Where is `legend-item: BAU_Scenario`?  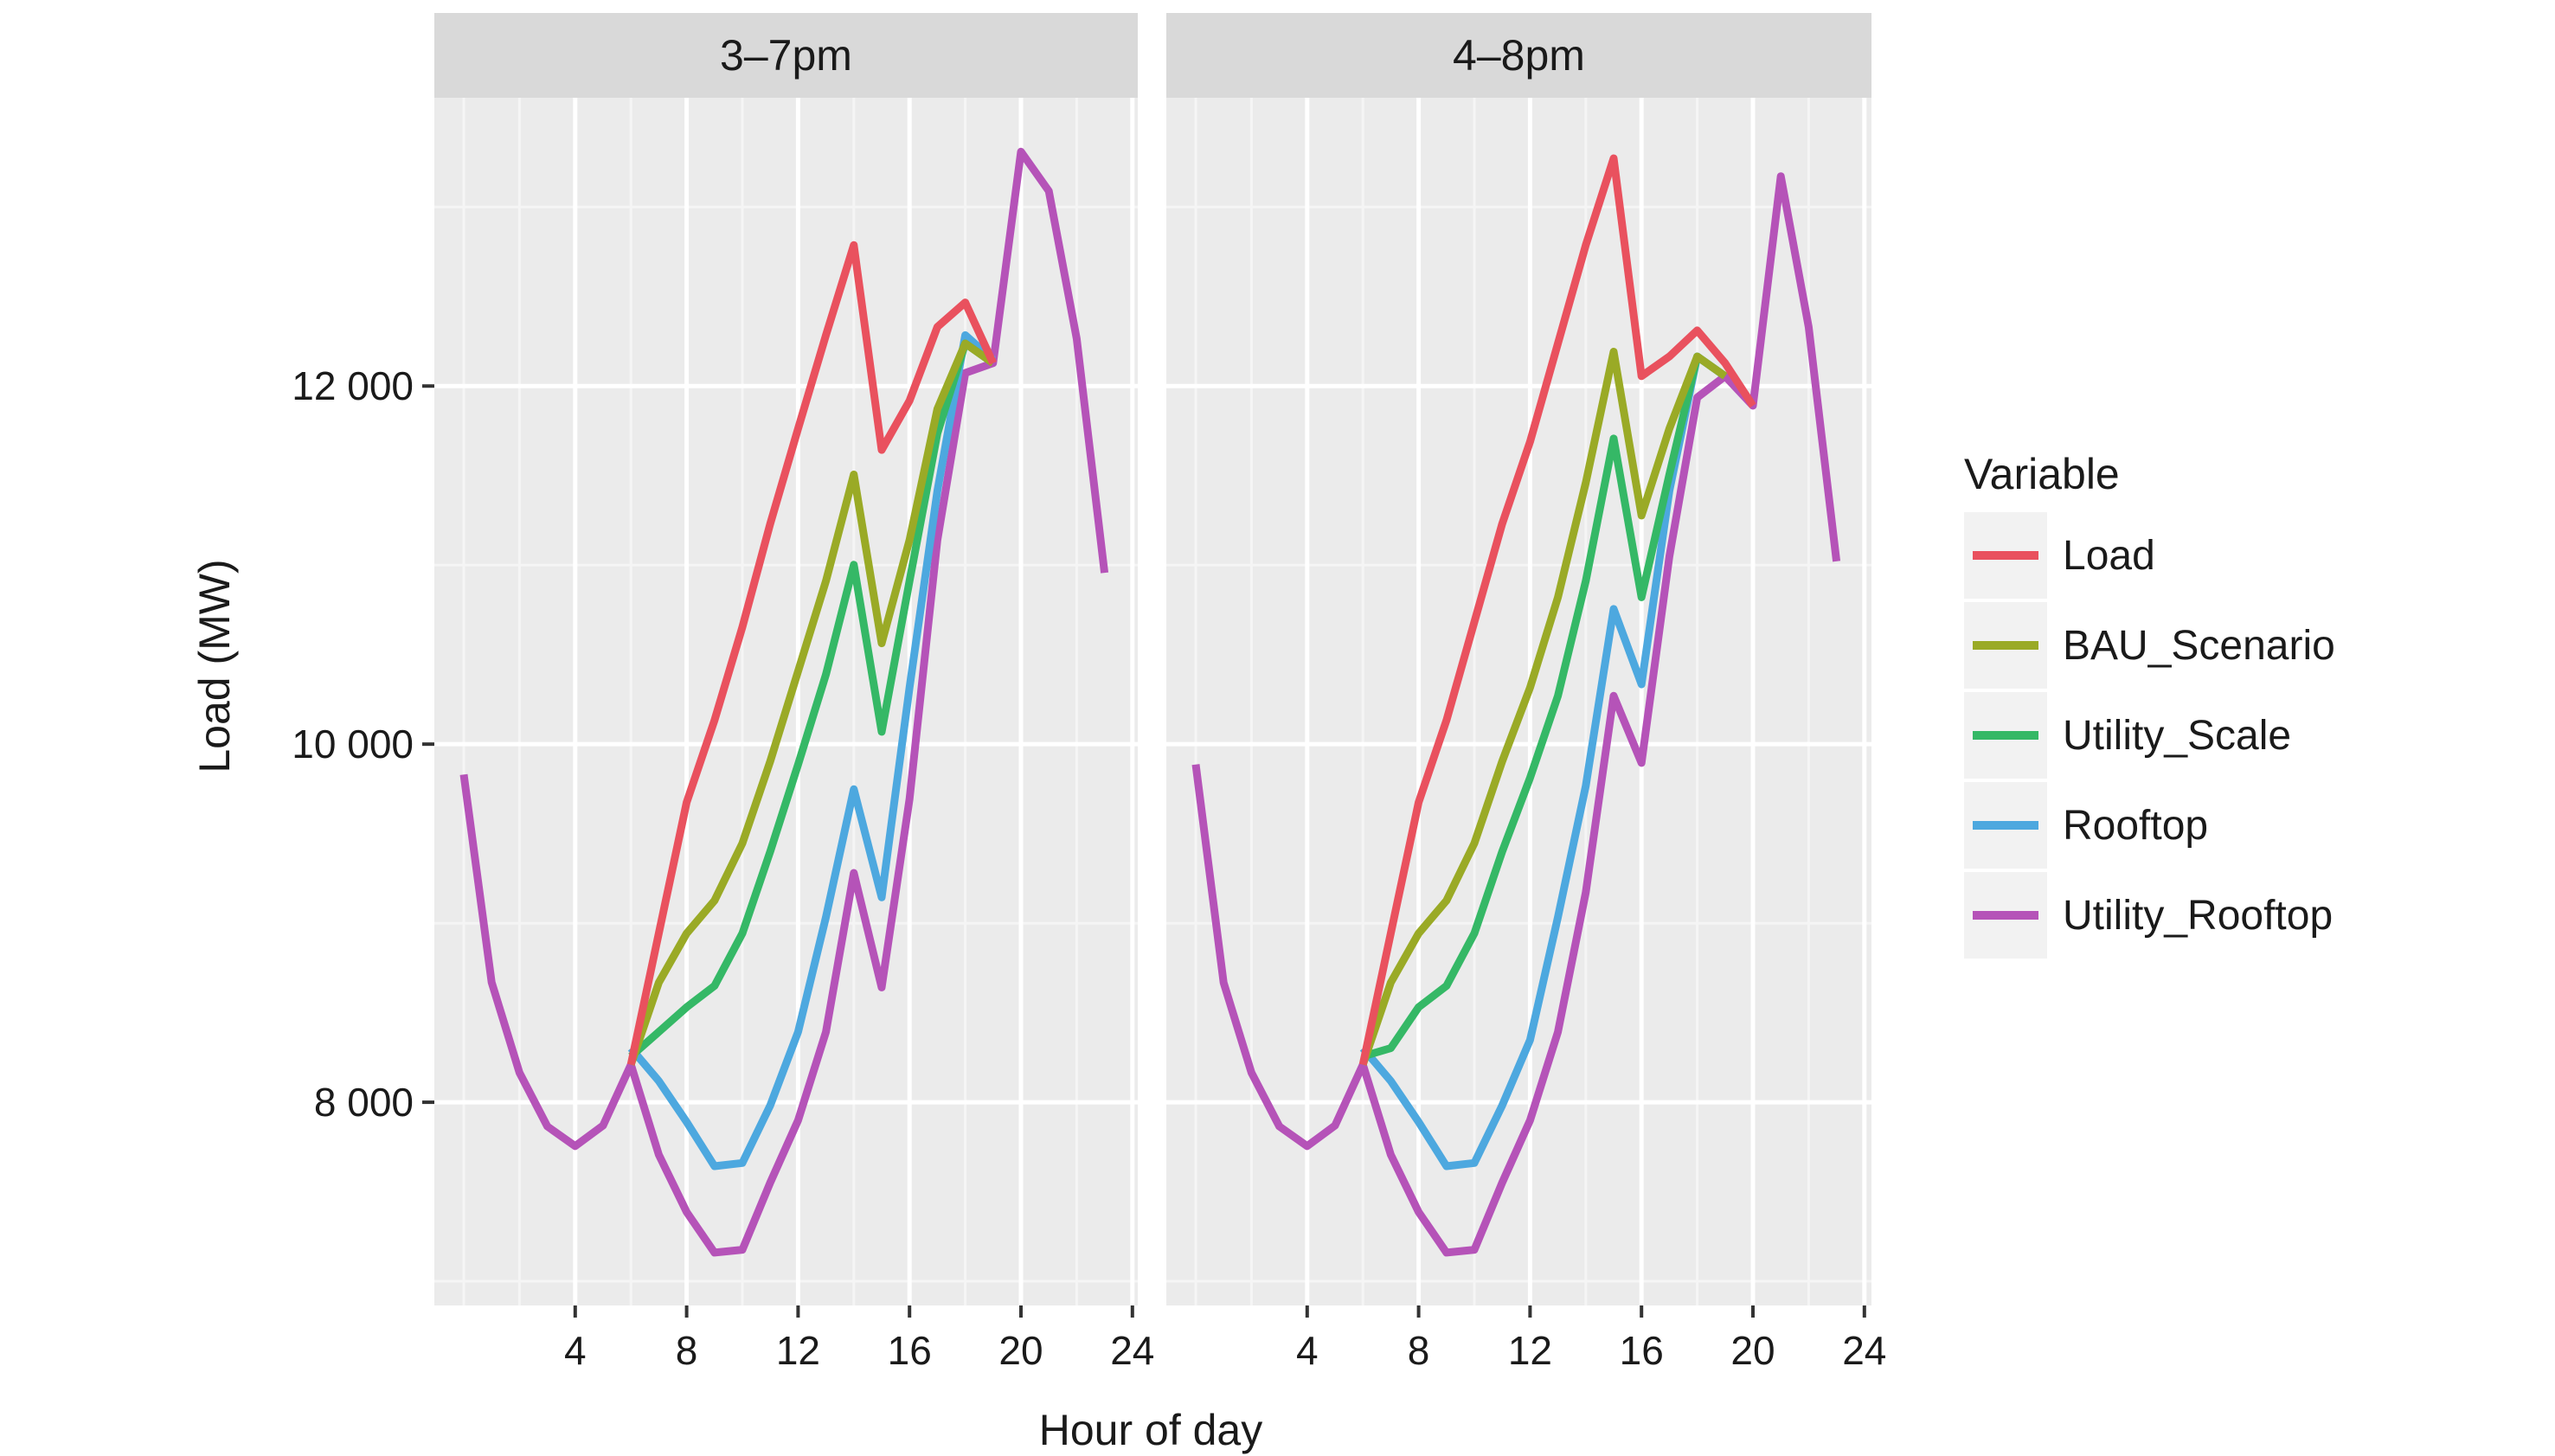
legend-item: BAU_Scenario is located at coordinates (2149, 645).